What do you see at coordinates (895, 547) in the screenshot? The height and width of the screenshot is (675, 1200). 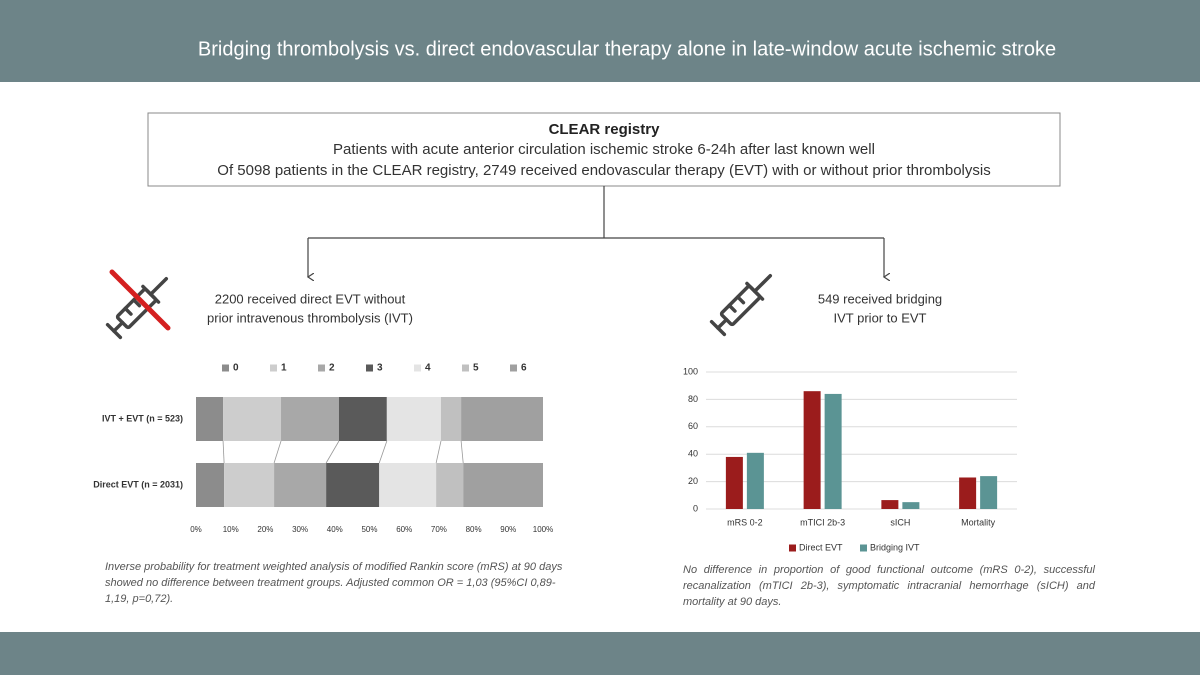 I see `legend-label: Bridging IVT` at bounding box center [895, 547].